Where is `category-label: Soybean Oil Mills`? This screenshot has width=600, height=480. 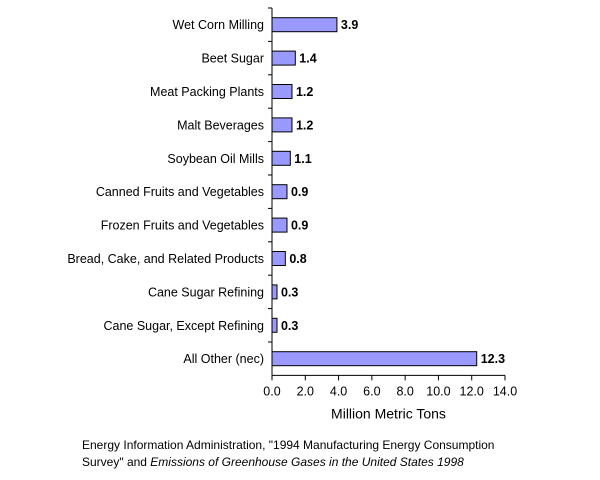 category-label: Soybean Oil Mills is located at coordinates (215, 159).